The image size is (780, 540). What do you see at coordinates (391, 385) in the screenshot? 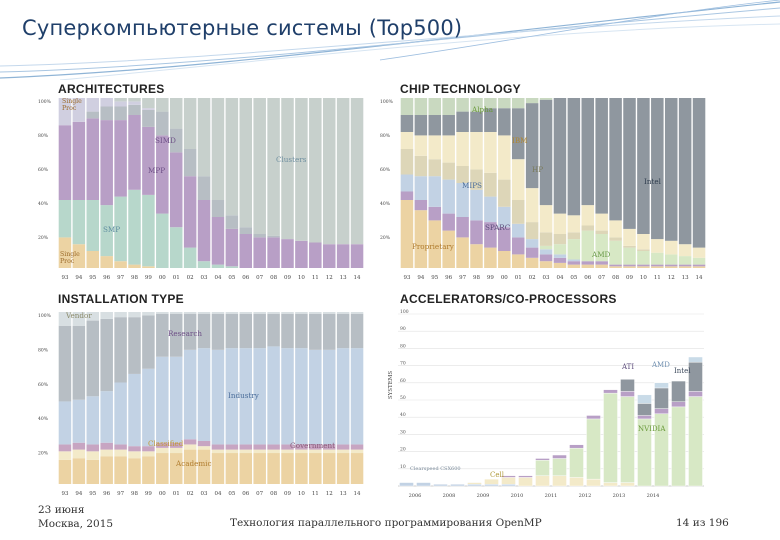
I see `y-axis-label: SYSTEMS` at bounding box center [391, 385].